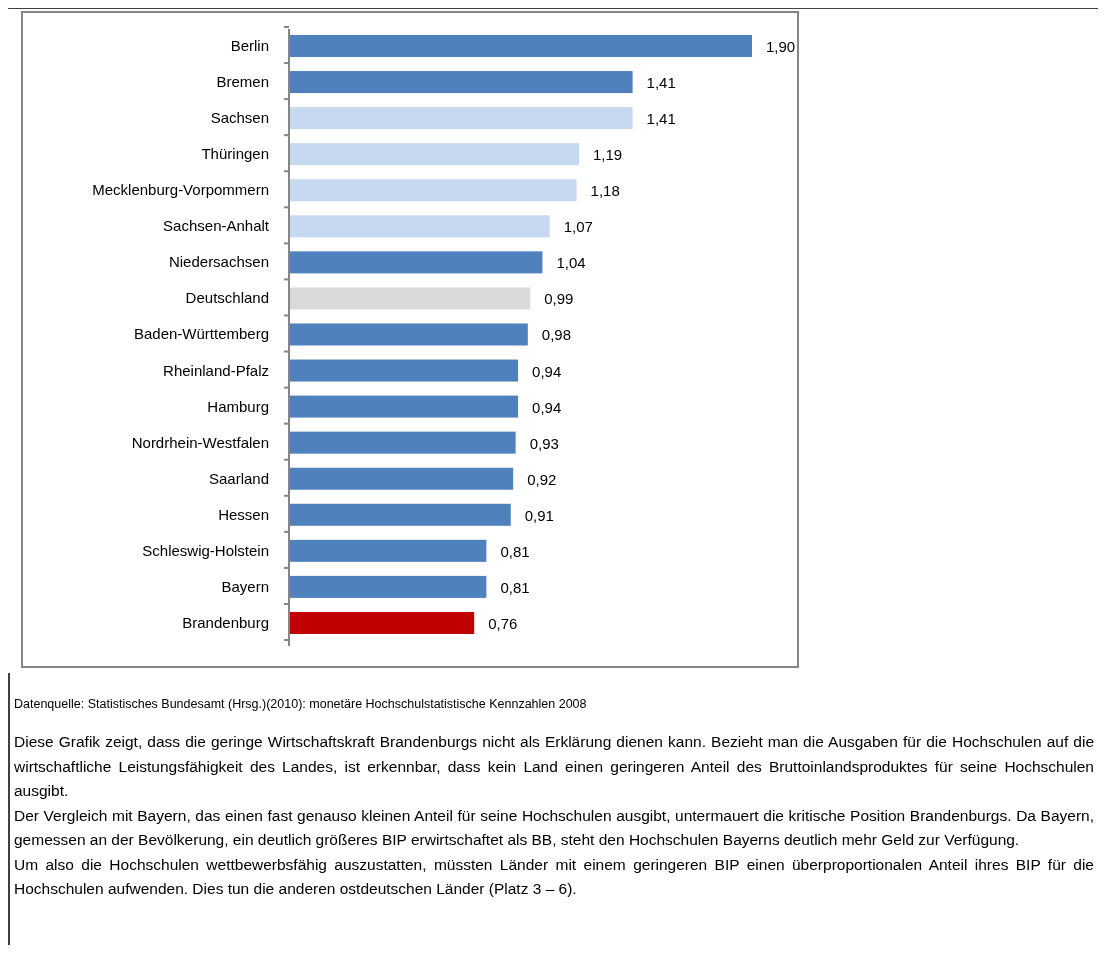 Image resolution: width=1106 pixels, height=953 pixels. What do you see at coordinates (227, 298) in the screenshot?
I see `y-tick-label: Deutschland` at bounding box center [227, 298].